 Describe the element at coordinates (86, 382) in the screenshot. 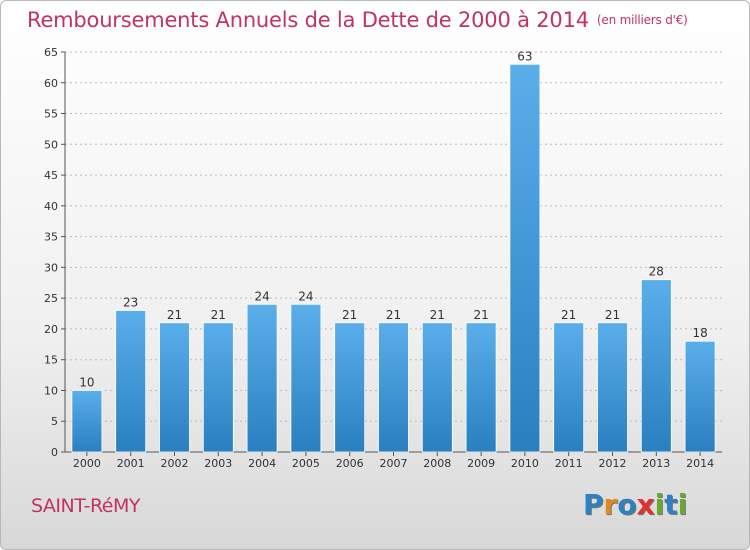

I see `bar-value-label: 10` at that location.